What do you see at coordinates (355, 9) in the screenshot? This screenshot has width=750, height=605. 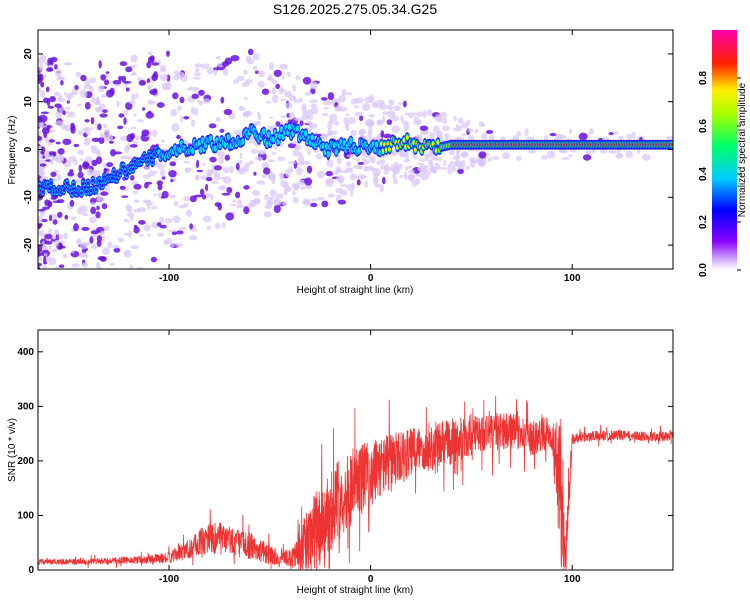 I see `chart-title: S126.2025.275.05.34.G25` at bounding box center [355, 9].